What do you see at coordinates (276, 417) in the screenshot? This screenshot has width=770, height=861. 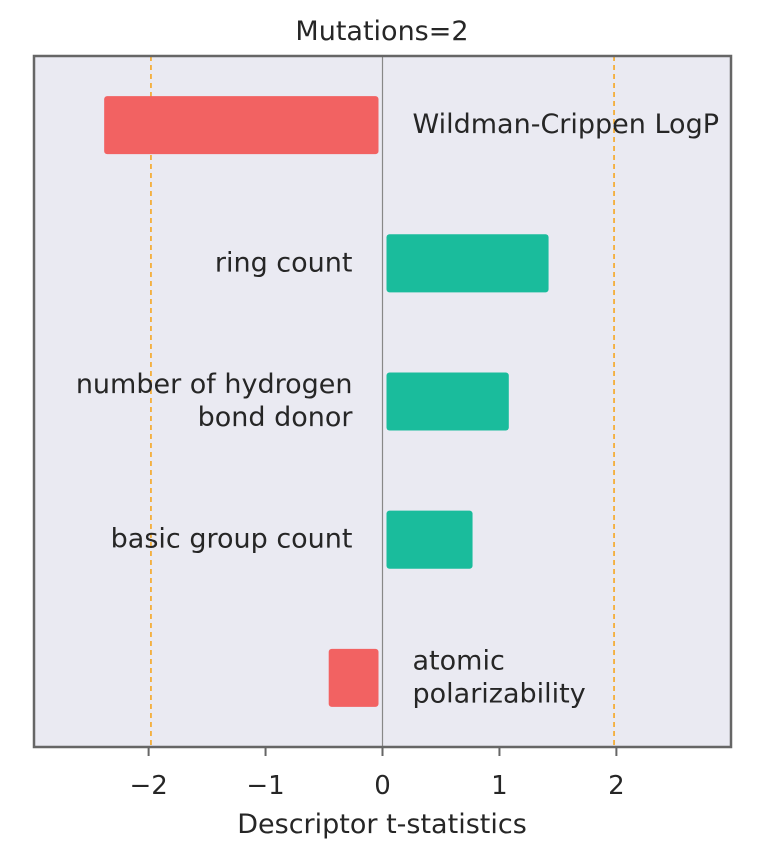 I see `category-label-line: bond donor` at bounding box center [276, 417].